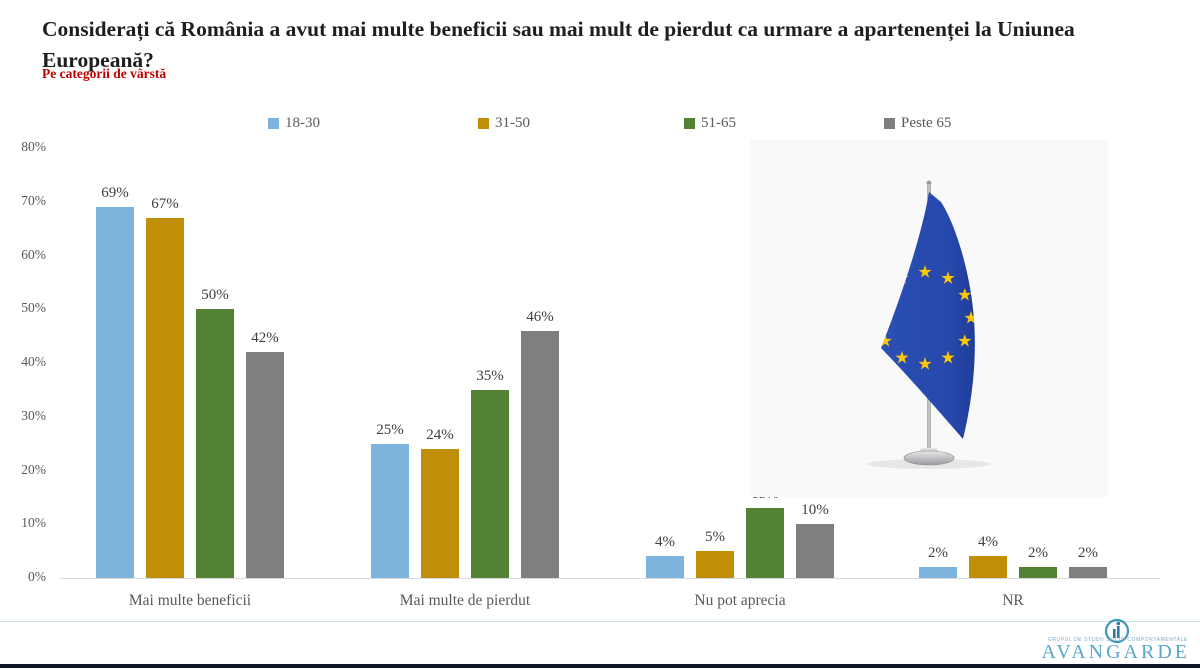 Image resolution: width=1200 pixels, height=670 pixels. I want to click on legend-label: 51-65, so click(718, 123).